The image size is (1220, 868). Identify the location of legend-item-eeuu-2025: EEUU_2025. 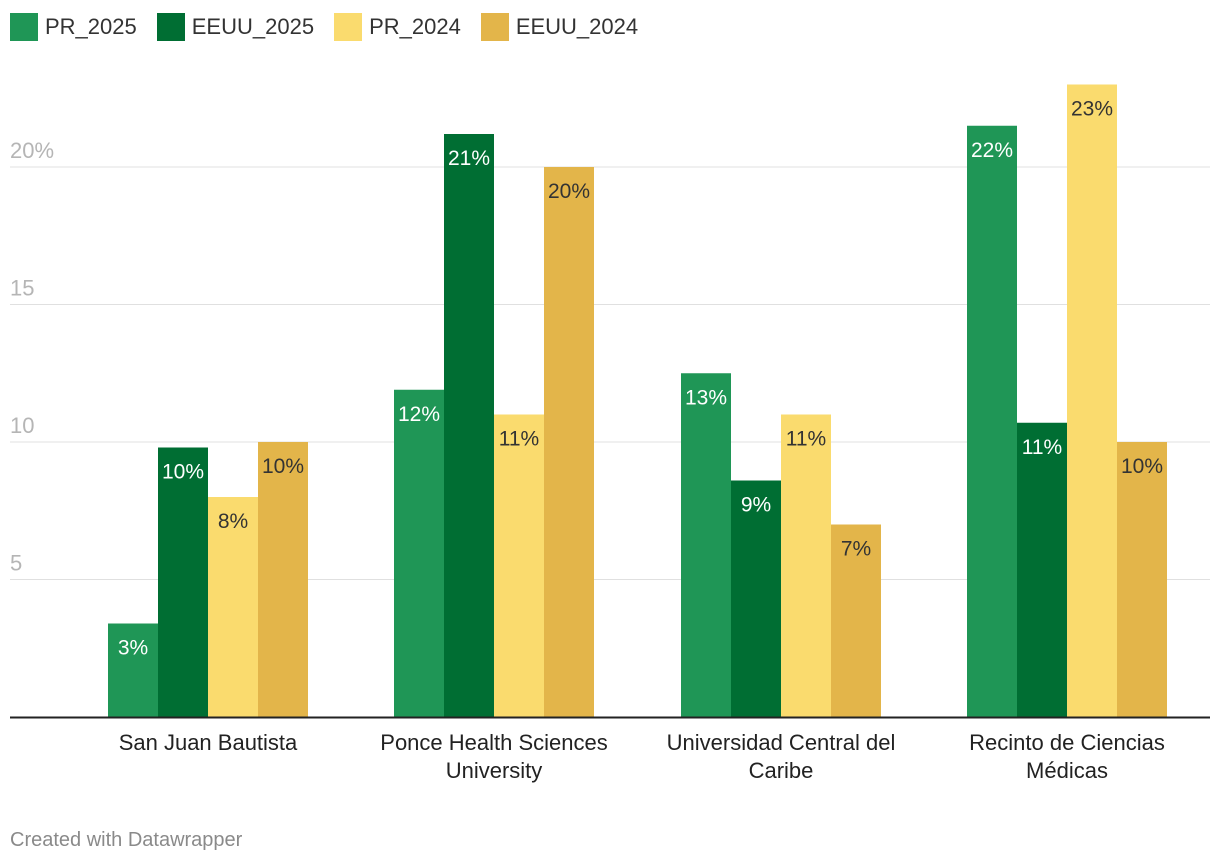
(235, 27).